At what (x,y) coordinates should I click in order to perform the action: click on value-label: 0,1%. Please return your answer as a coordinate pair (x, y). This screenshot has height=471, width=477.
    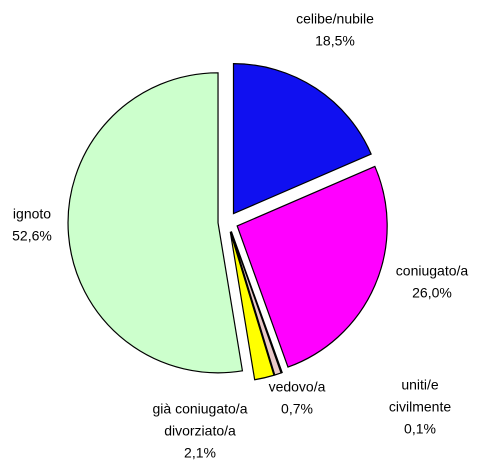
    Looking at the image, I should click on (420, 429).